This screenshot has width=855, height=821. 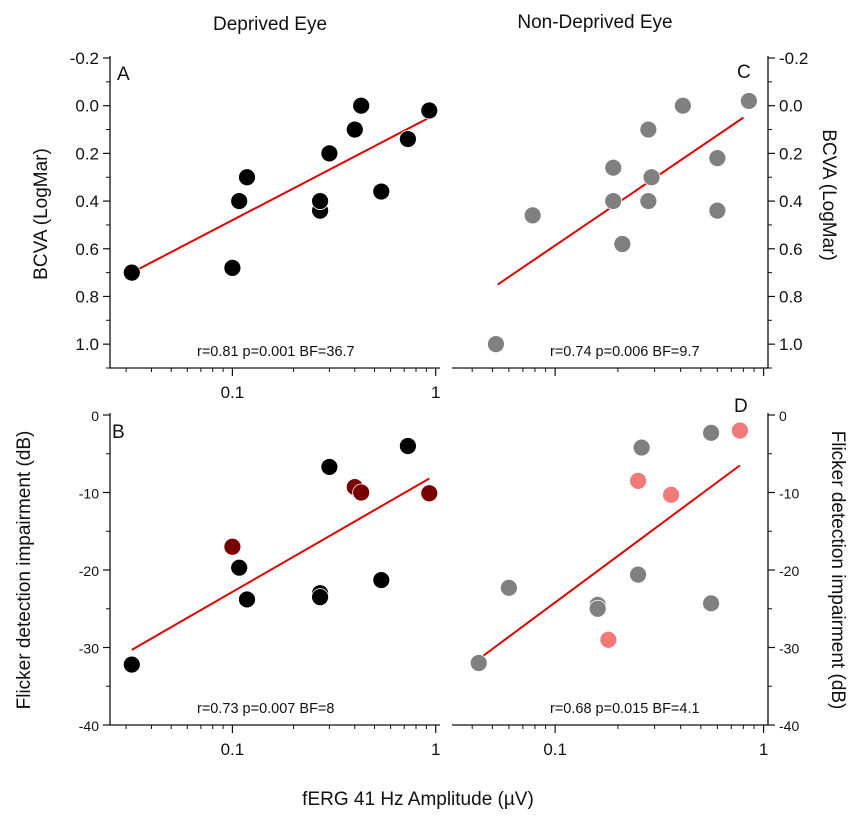 What do you see at coordinates (625, 709) in the screenshot?
I see `stats-annotation: r=0.68 p=0.015 BF=4.1` at bounding box center [625, 709].